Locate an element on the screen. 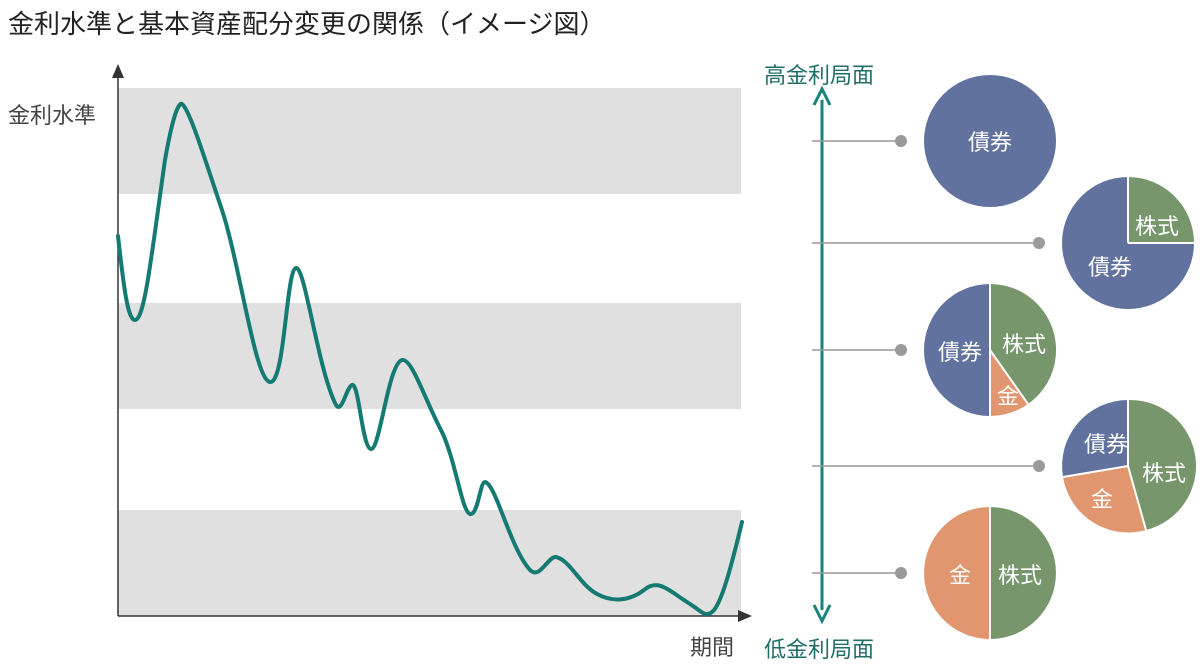 This screenshot has width=1200, height=666. pie5-gold-slice is located at coordinates (957, 573).